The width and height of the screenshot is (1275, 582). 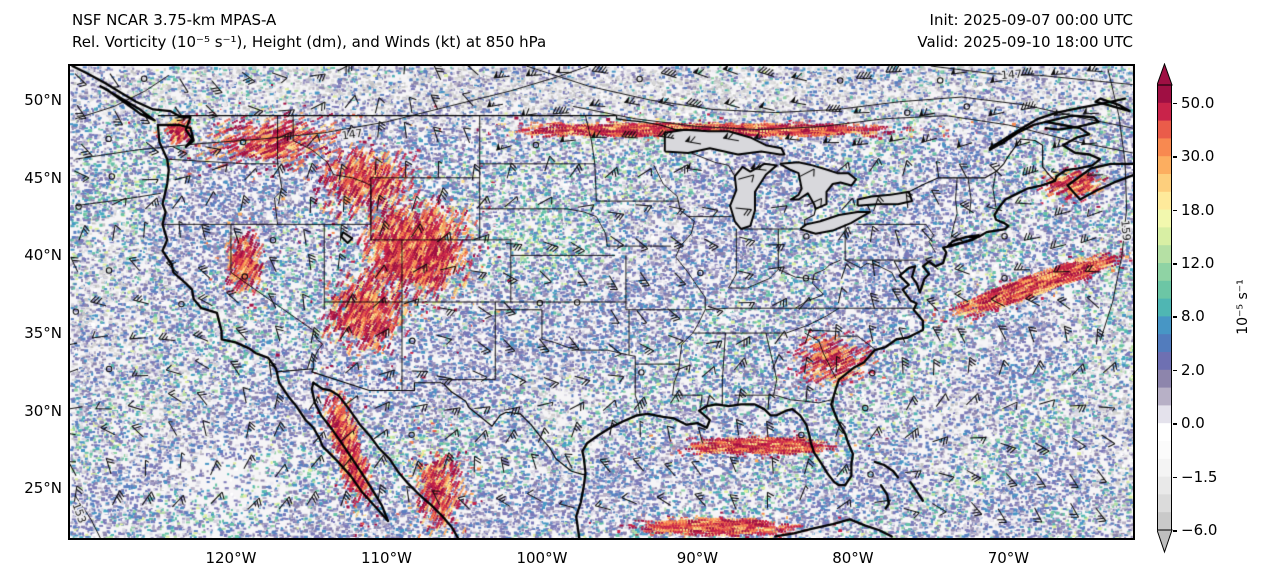 What do you see at coordinates (386, 558) in the screenshot?
I see `x-tick-label: 110°W` at bounding box center [386, 558].